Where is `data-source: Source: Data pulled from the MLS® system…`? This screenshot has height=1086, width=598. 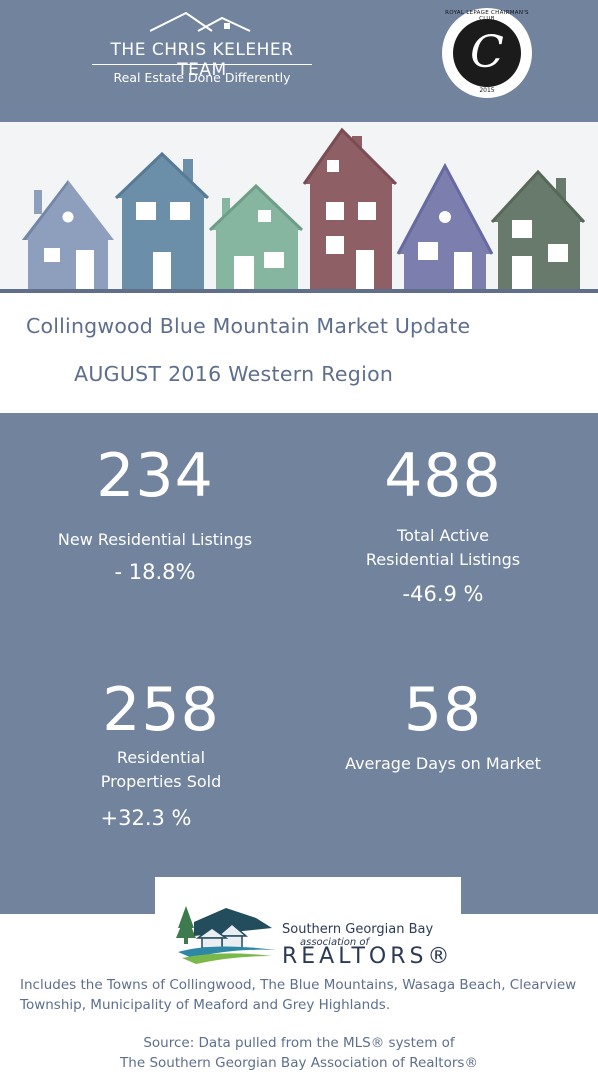 data-source: Source: Data pulled from the MLS® system… is located at coordinates (299, 1053).